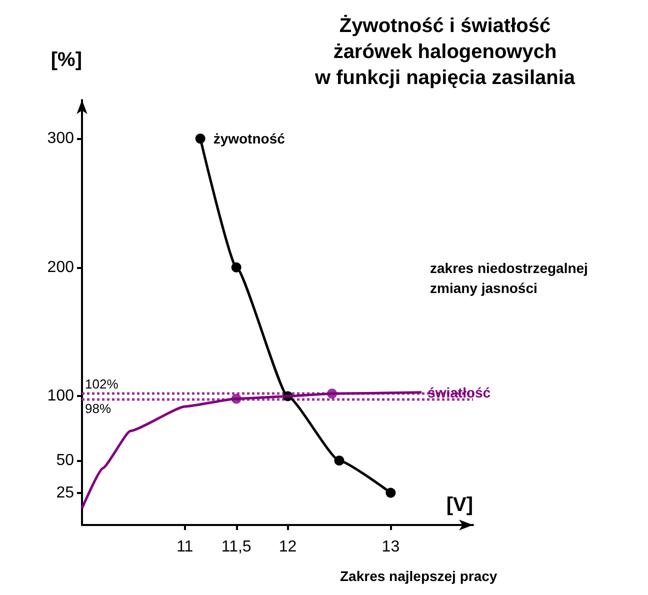 The image size is (648, 595). What do you see at coordinates (287, 547) in the screenshot?
I see `x-tick-label: 12` at bounding box center [287, 547].